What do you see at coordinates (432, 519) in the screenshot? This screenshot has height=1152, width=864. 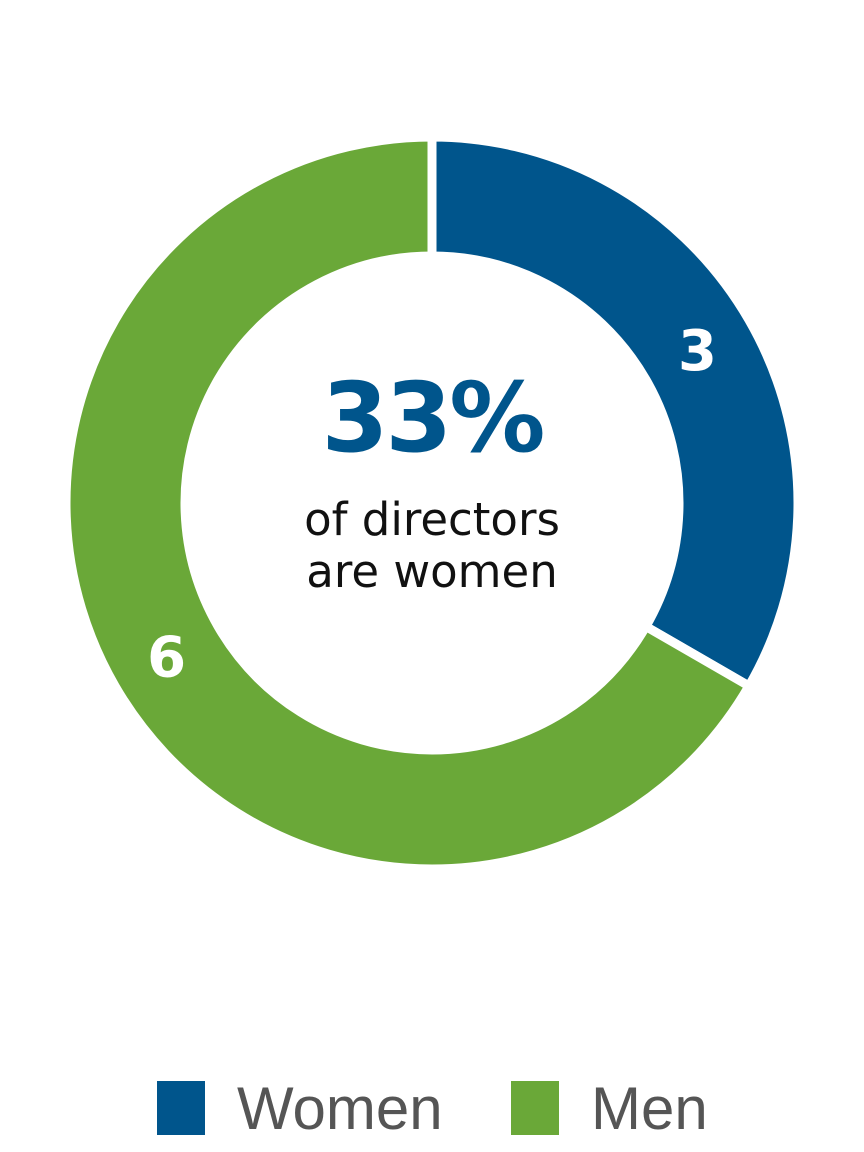 I see `center-caption-line1: of directors` at bounding box center [432, 519].